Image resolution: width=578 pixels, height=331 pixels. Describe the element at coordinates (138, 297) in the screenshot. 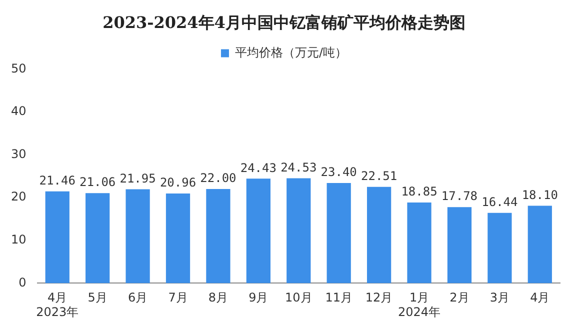

I see `x-tick-label: 6月` at that location.